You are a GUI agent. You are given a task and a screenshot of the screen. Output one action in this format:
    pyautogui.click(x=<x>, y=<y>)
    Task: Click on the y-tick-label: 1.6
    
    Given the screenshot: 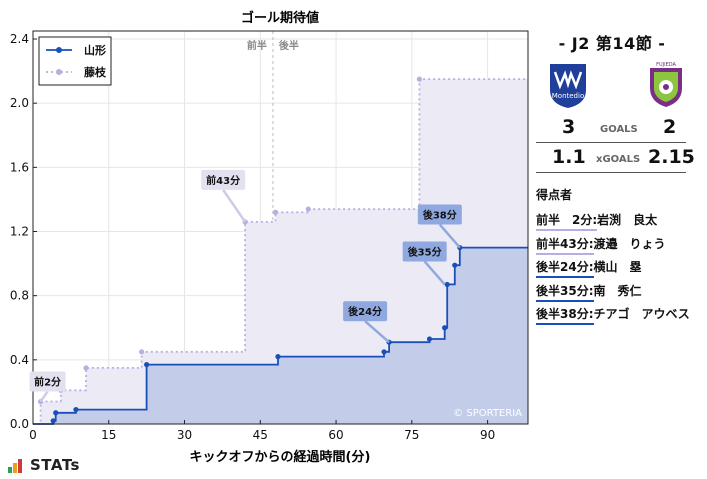 What is the action you would take?
    pyautogui.click(x=19, y=167)
    